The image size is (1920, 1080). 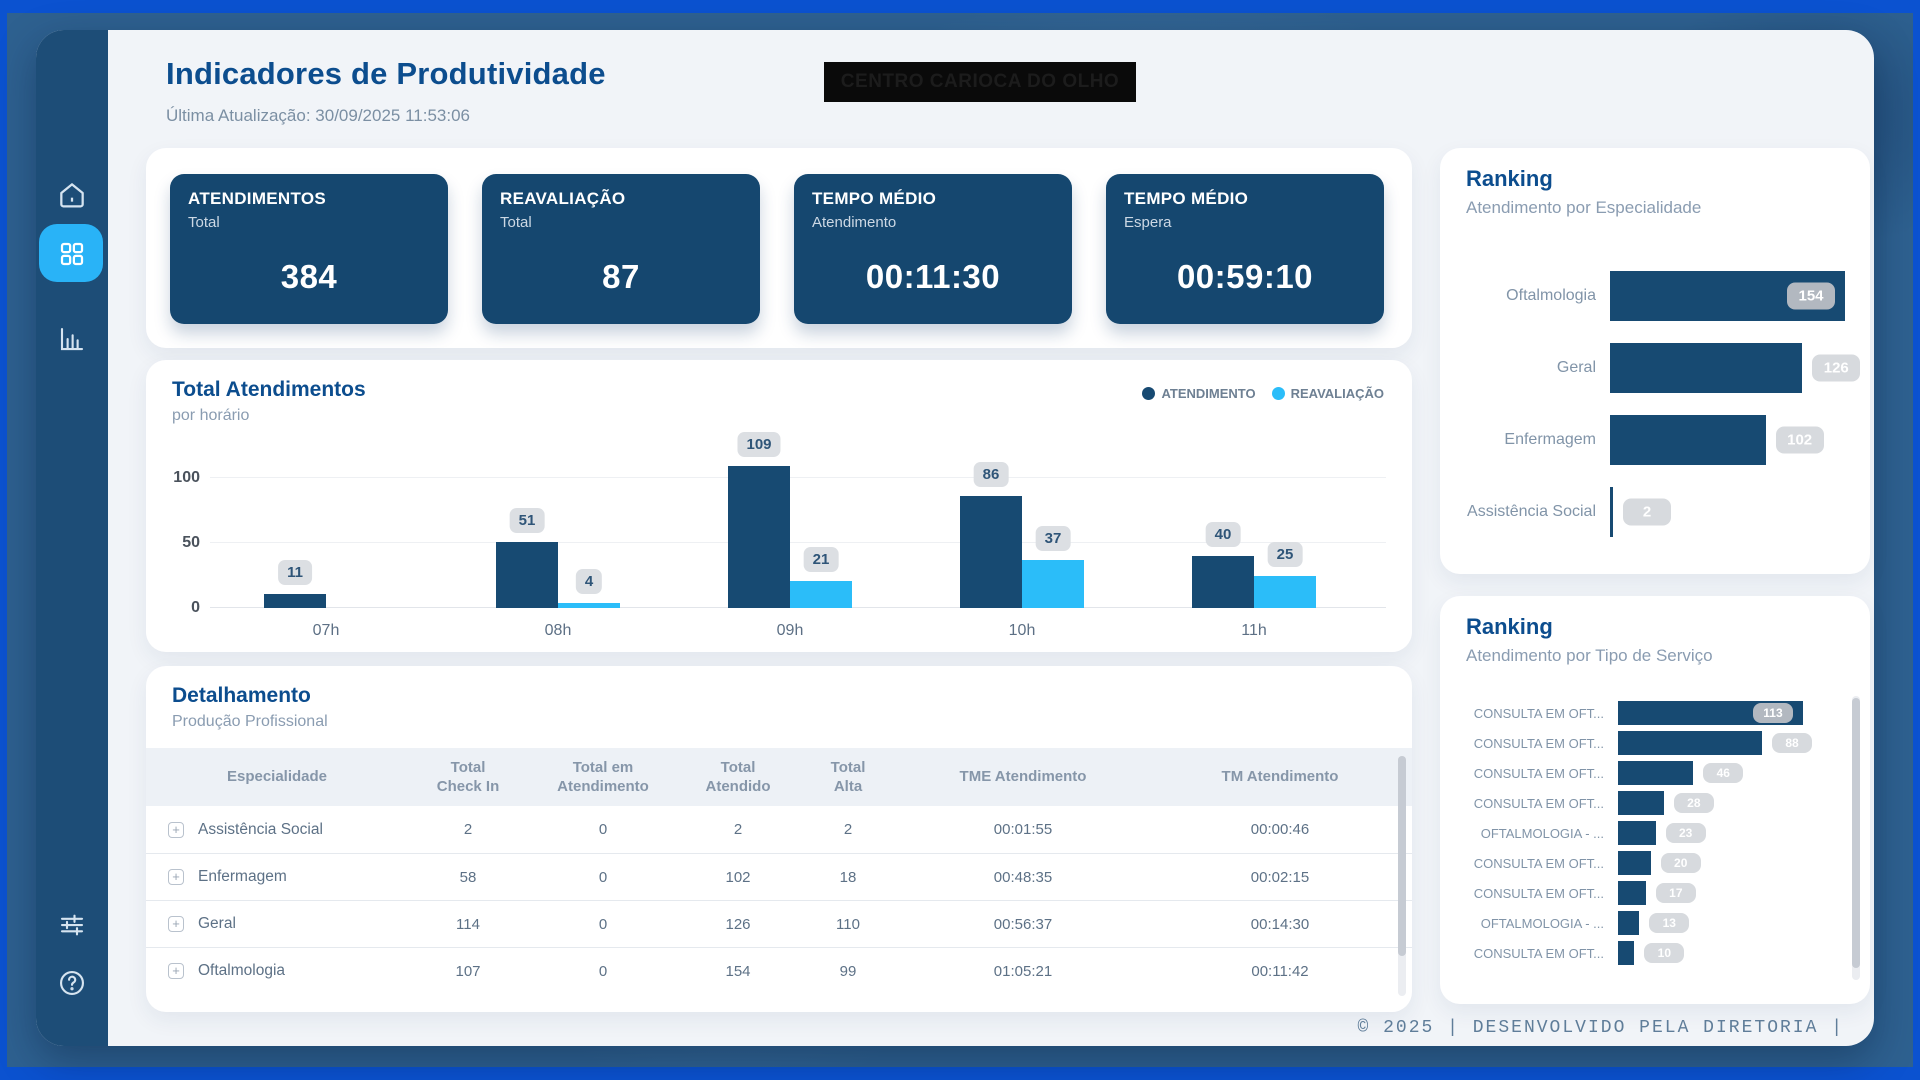 I want to click on table-row: + Assistência Social 2 0 2 2 00:01:55 00:00:46, so click(x=779, y=829).